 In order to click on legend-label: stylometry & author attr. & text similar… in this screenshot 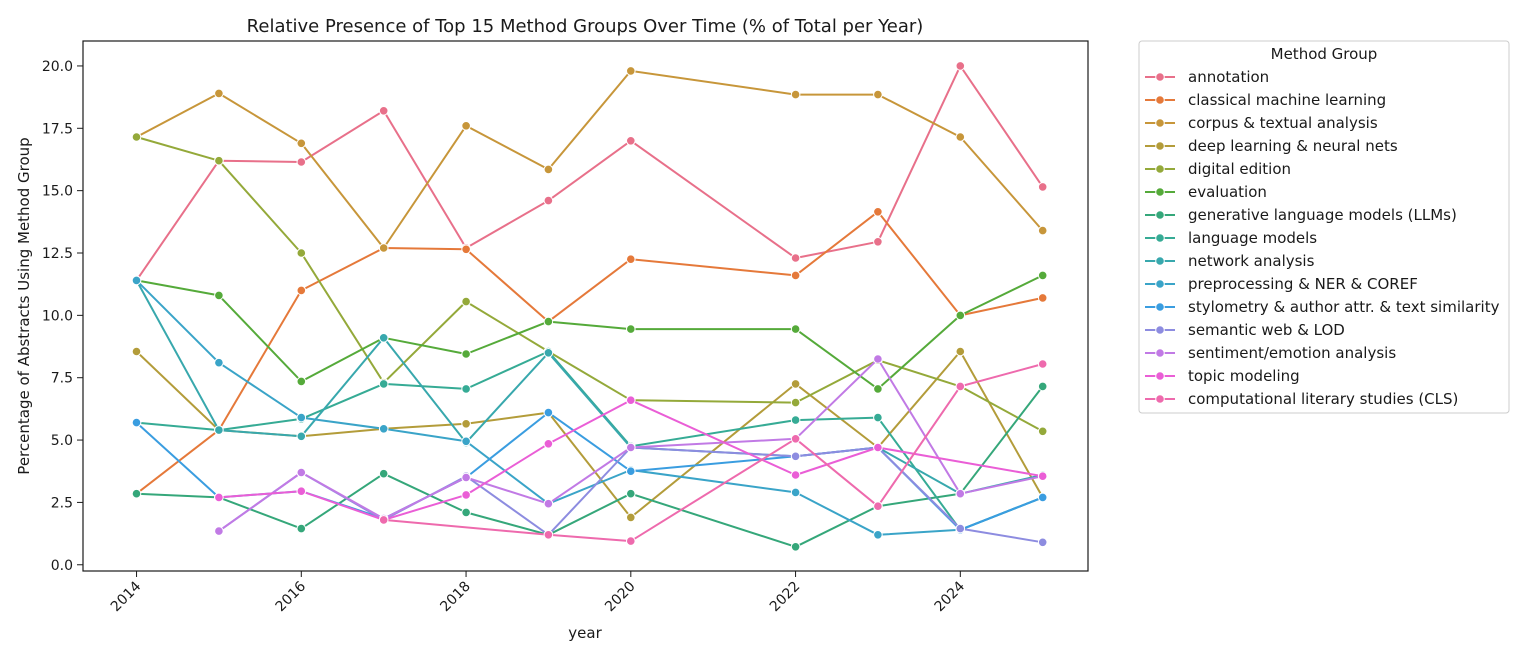, I will do `click(1344, 307)`.